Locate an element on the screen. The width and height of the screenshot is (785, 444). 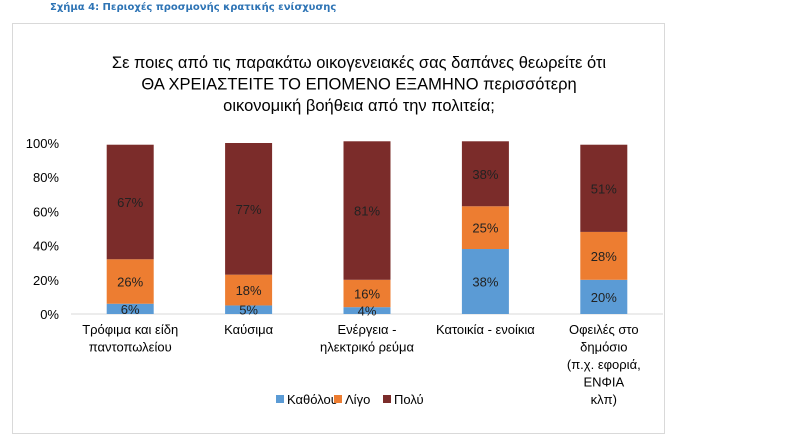
y-tick-label: 80% is located at coordinates (46, 177).